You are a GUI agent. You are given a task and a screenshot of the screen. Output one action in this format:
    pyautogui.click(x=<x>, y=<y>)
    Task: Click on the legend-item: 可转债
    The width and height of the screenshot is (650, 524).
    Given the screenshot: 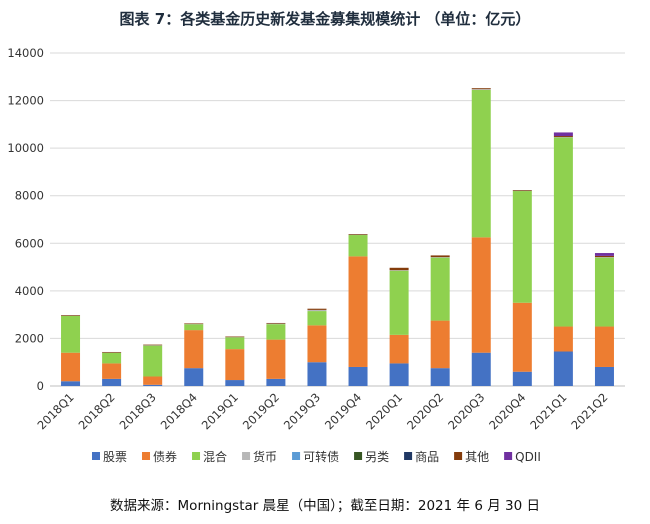 What is the action you would take?
    pyautogui.click(x=315, y=456)
    